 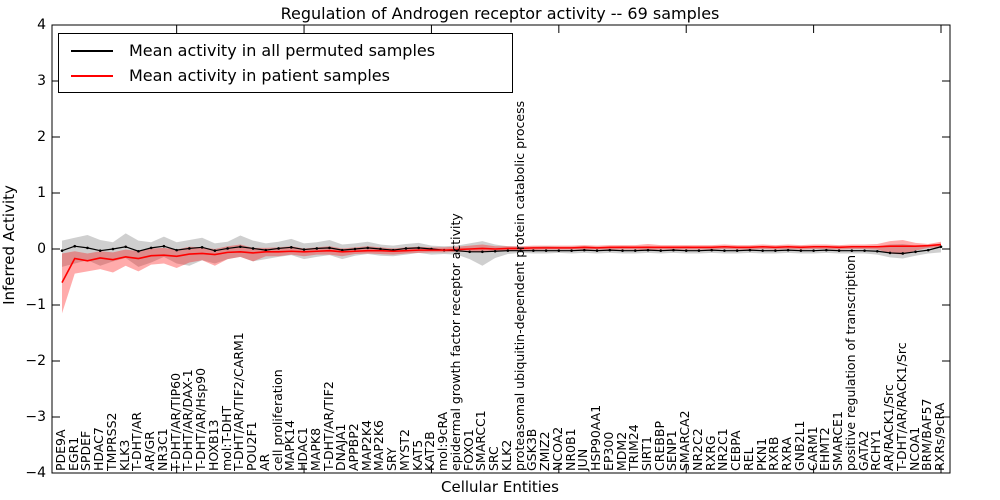 What do you see at coordinates (282, 50) in the screenshot?
I see `legend-label-permuted: Mean activity in all permuted samples` at bounding box center [282, 50].